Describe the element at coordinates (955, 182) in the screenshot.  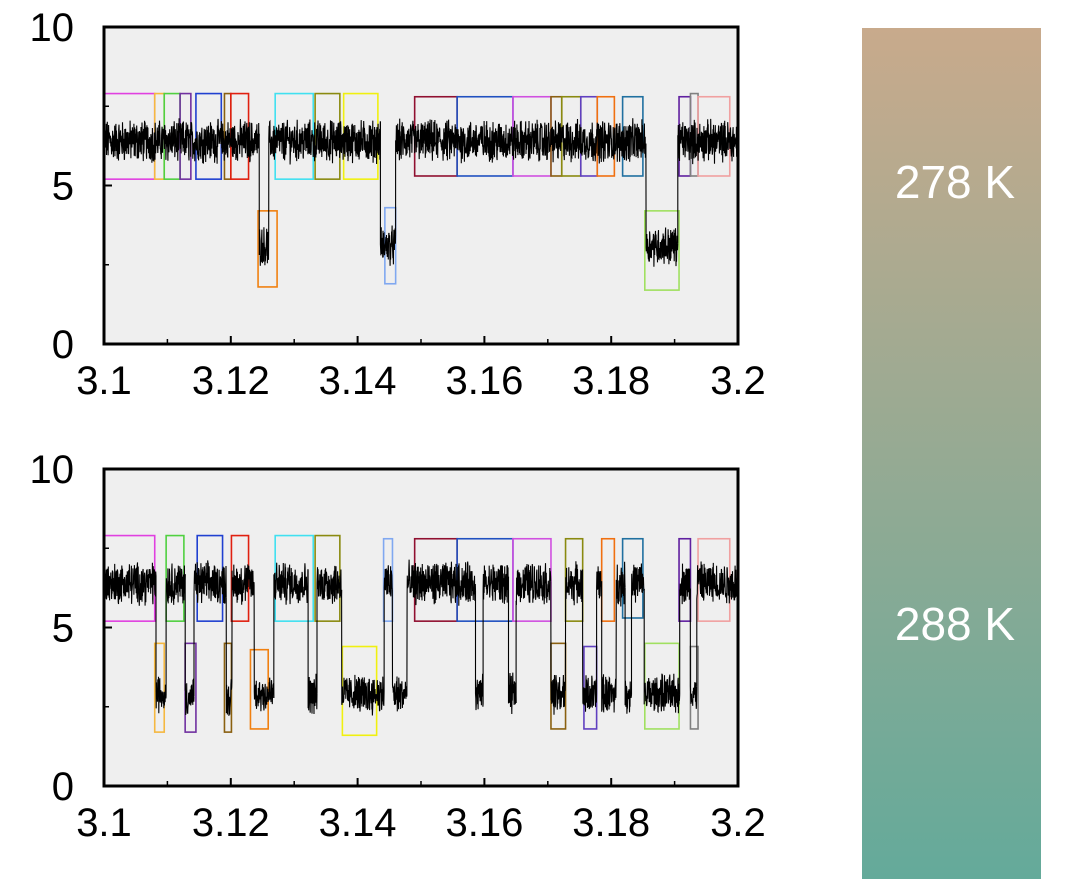
I see `colorbar-label-278k: 278 K` at that location.